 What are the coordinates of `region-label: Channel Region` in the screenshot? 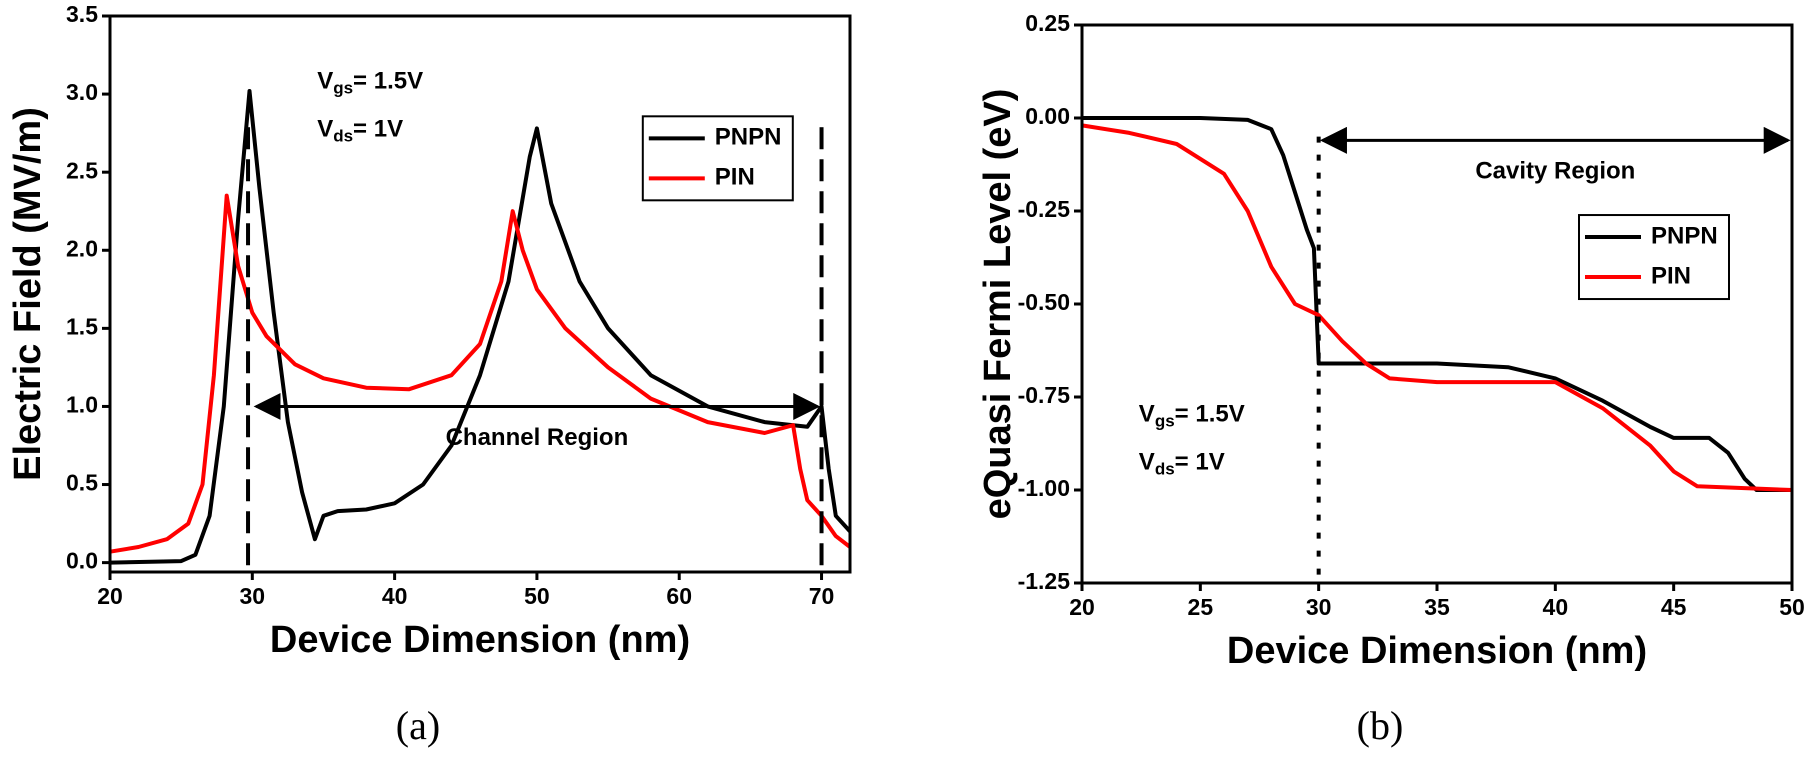 It's located at (537, 437).